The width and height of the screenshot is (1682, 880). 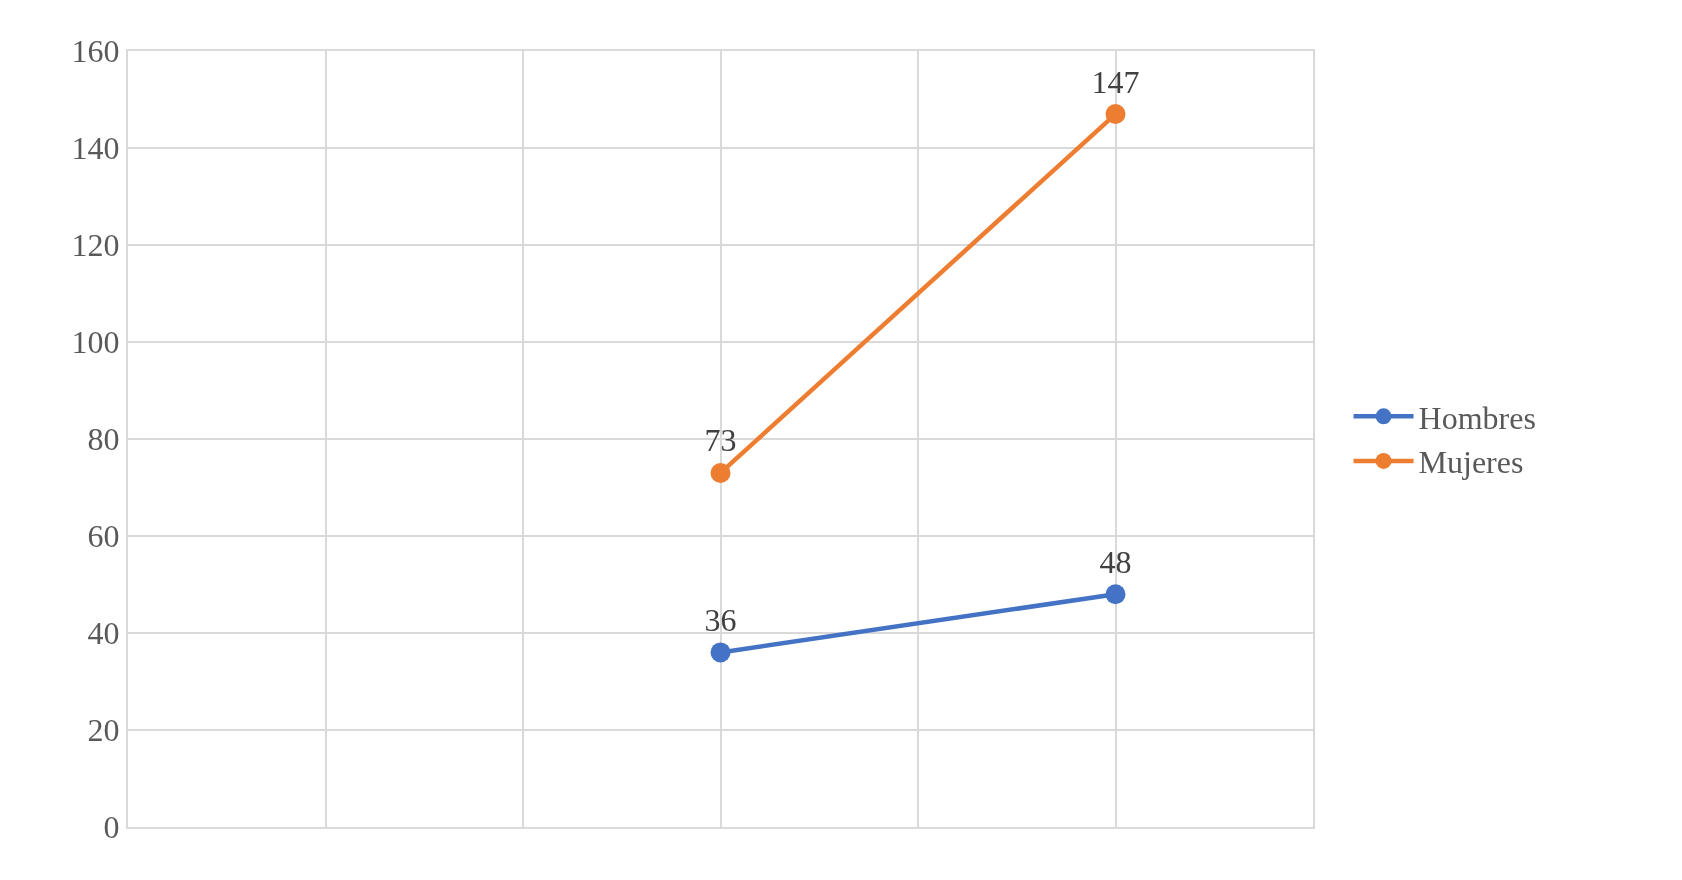 I want to click on y-tick-label: 140, so click(x=95, y=148).